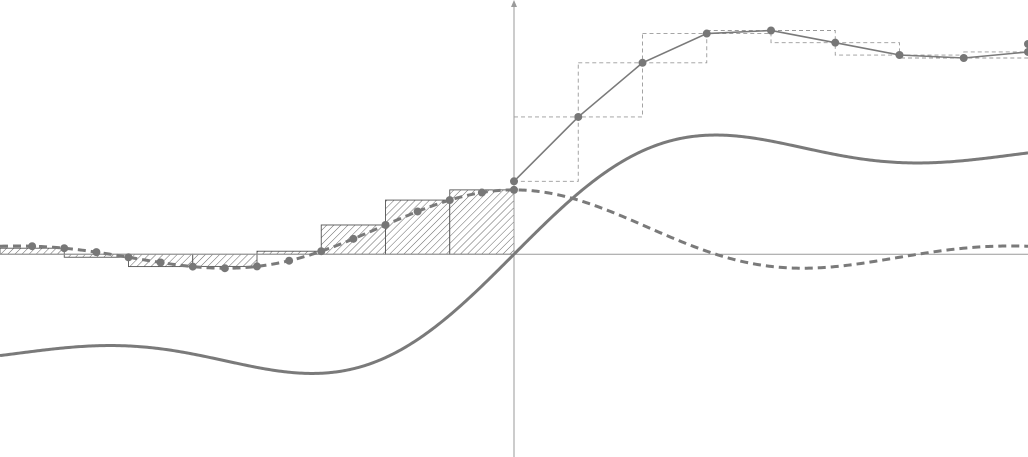  What do you see at coordinates (482, 222) in the screenshot?
I see `hatched-rect` at bounding box center [482, 222].